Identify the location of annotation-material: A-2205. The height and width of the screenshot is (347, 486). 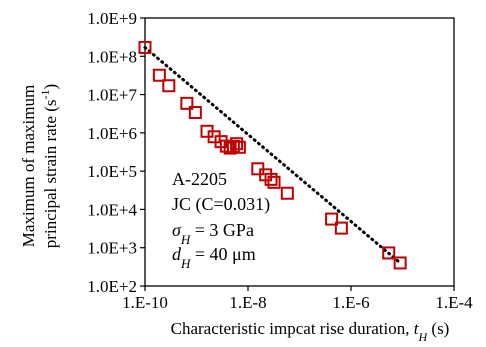
(199, 179).